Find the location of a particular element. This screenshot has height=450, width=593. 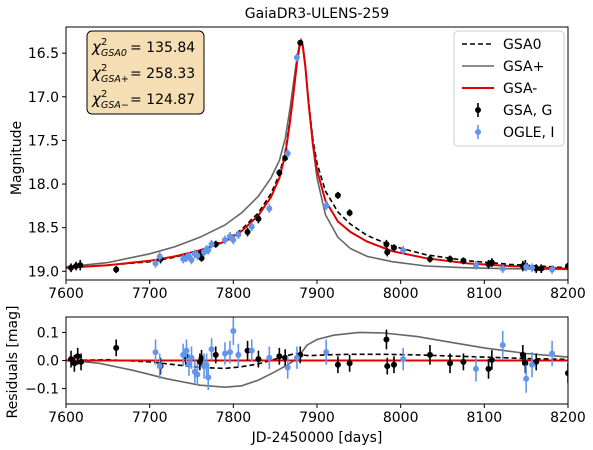

y-tick-label: 19.0 is located at coordinates (43, 272).